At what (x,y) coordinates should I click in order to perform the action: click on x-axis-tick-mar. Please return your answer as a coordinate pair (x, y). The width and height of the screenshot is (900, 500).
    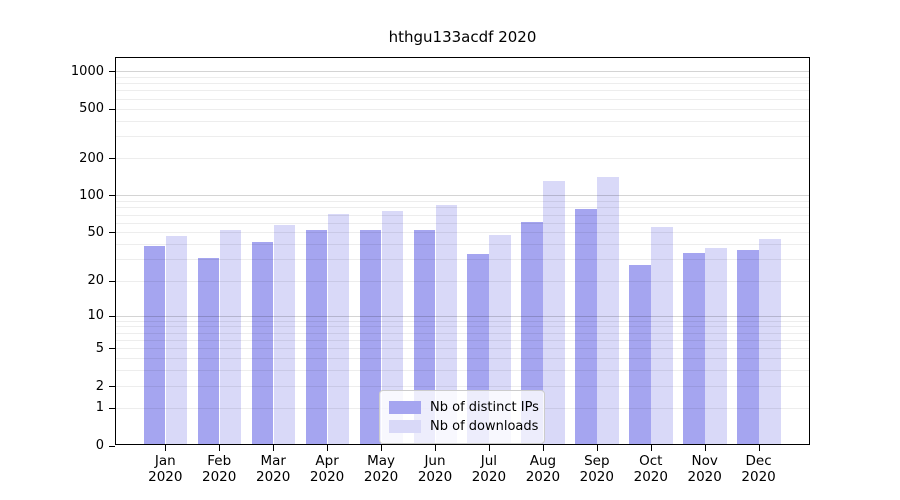
    Looking at the image, I should click on (274, 448).